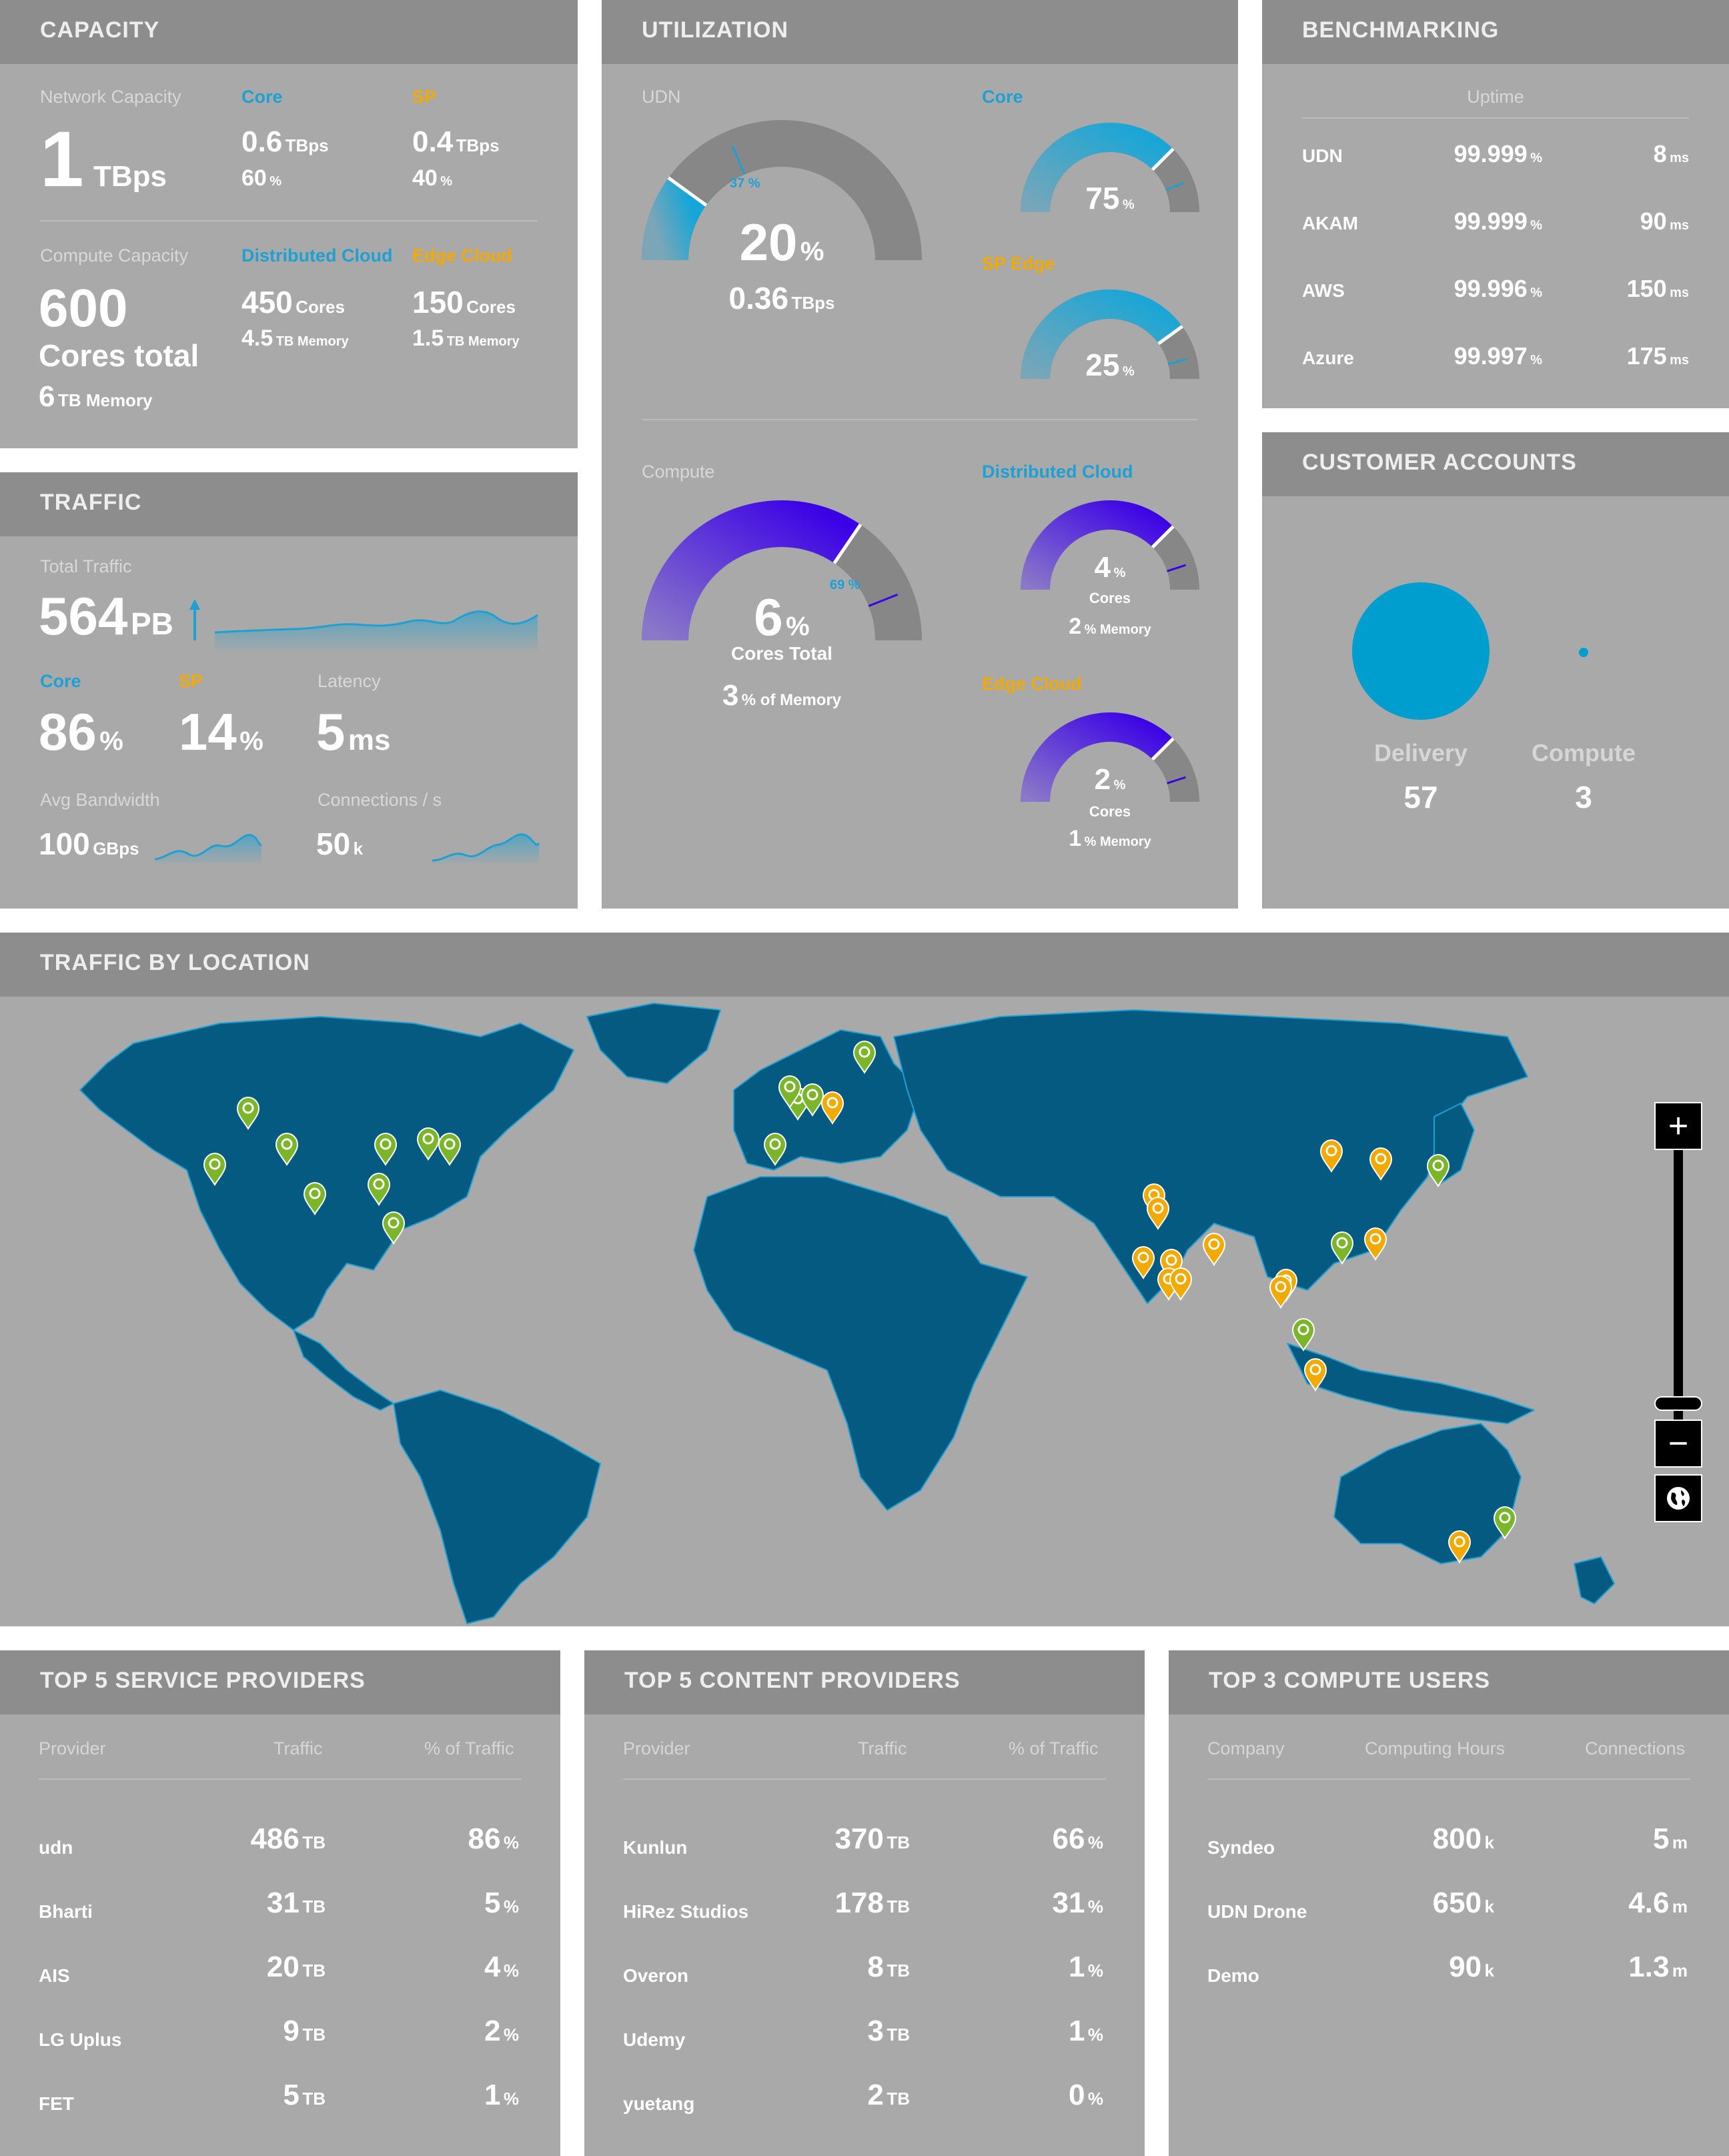 This screenshot has height=2156, width=1729. Describe the element at coordinates (845, 585) in the screenshot. I see `compute-peak-label: 69 %` at that location.